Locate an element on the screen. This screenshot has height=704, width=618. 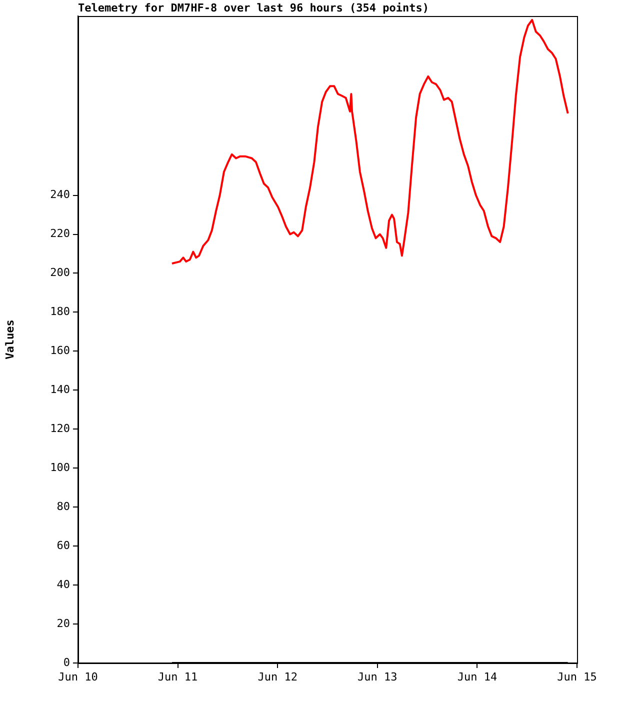
y-axis-title: Values is located at coordinates (9, 340).